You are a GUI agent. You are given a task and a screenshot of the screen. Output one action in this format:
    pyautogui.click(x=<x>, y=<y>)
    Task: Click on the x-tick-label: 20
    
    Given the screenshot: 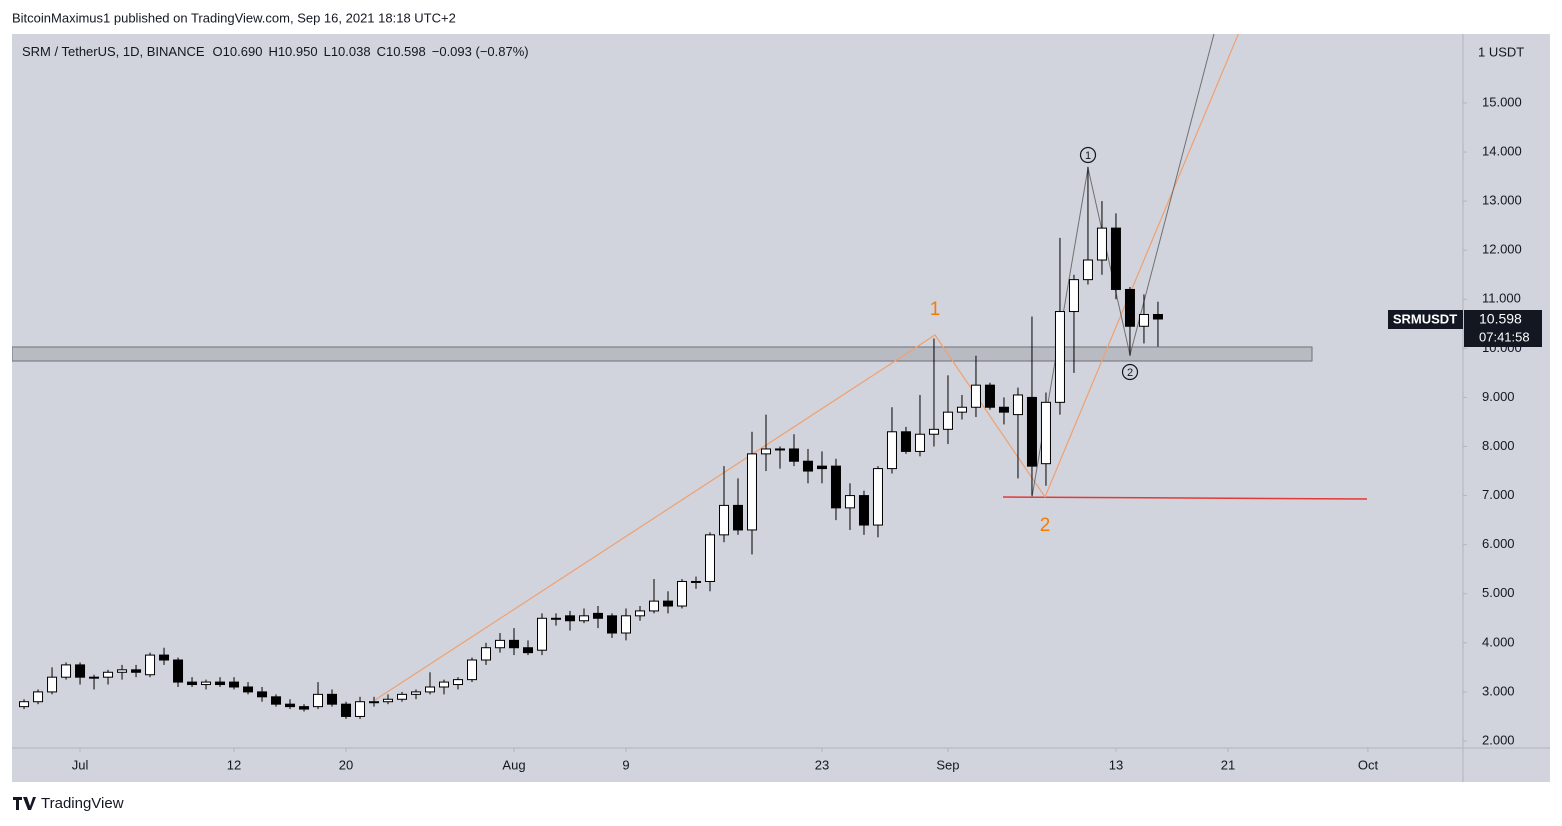 What is the action you would take?
    pyautogui.click(x=346, y=764)
    